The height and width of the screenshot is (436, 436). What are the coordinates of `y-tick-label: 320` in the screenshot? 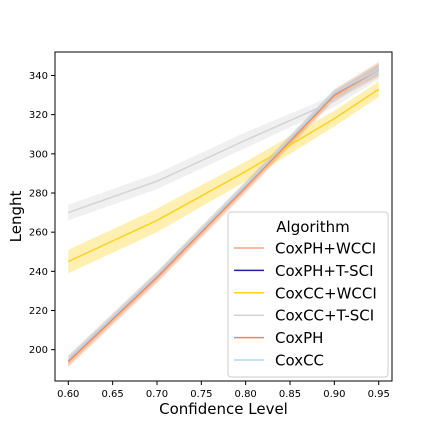 It's located at (38, 115).